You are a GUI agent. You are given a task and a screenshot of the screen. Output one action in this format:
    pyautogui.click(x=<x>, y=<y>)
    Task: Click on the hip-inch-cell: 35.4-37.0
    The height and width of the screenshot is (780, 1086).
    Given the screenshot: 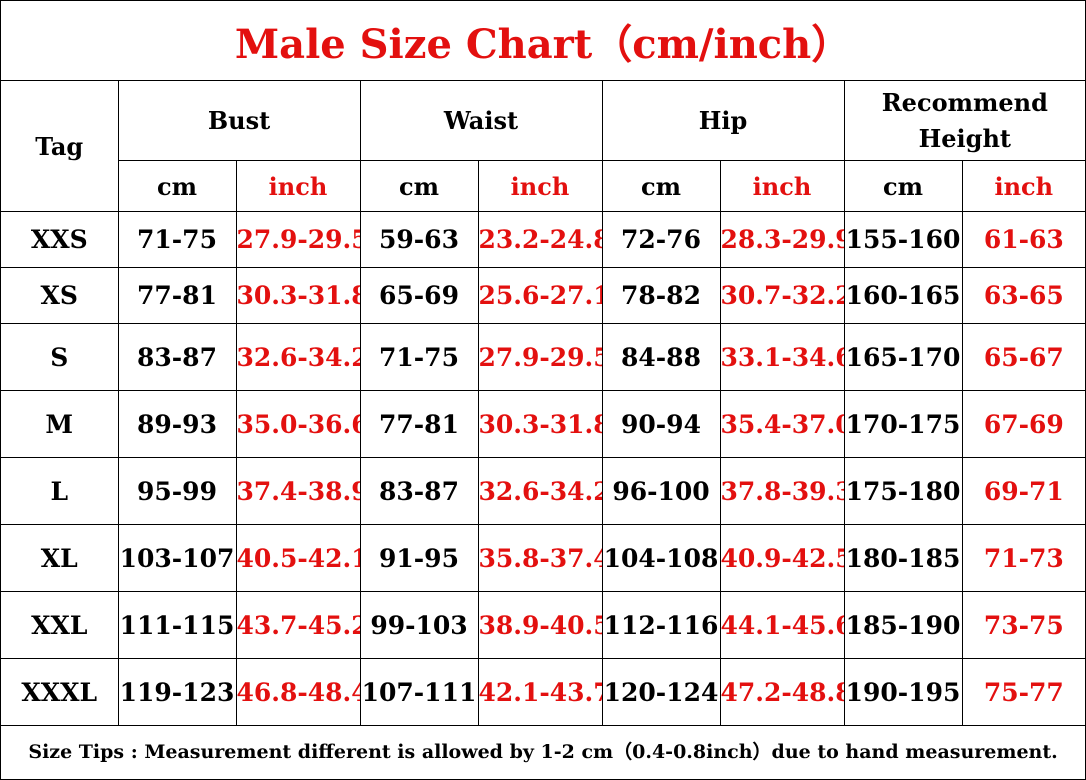 What is the action you would take?
    pyautogui.click(x=782, y=424)
    